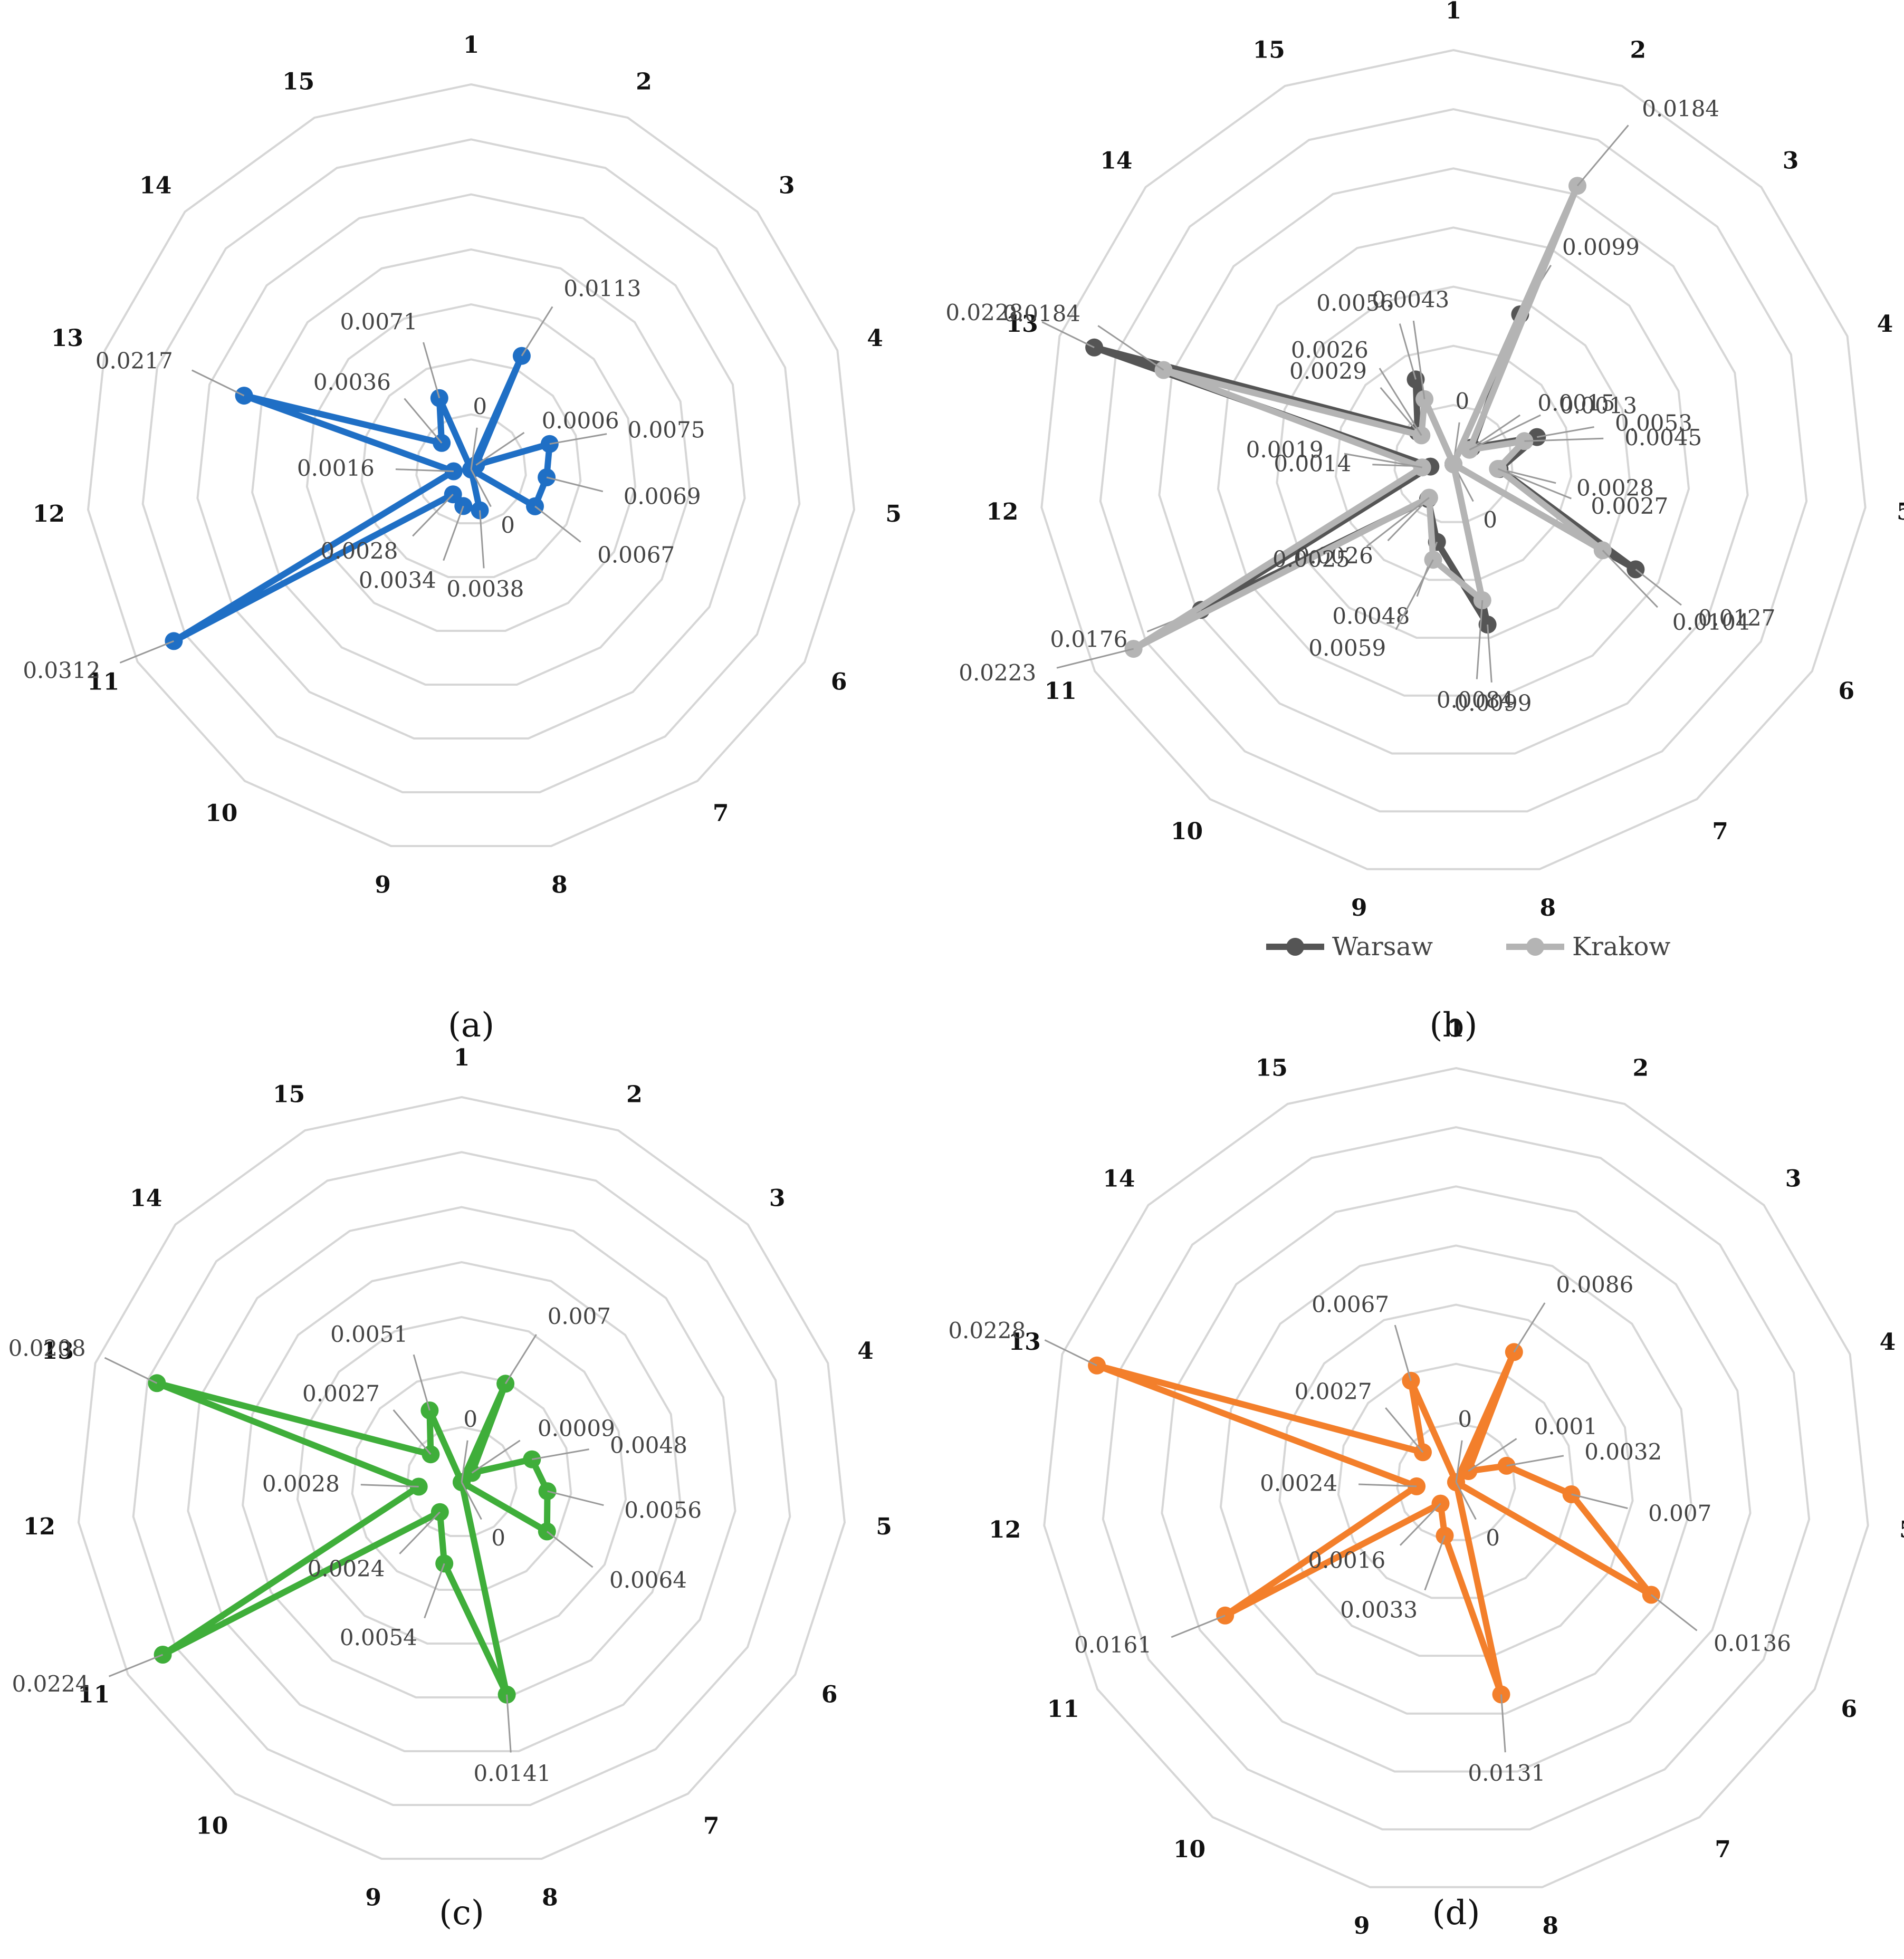 The width and height of the screenshot is (1904, 1959). I want to click on data-label: 0.0034, so click(397, 580).